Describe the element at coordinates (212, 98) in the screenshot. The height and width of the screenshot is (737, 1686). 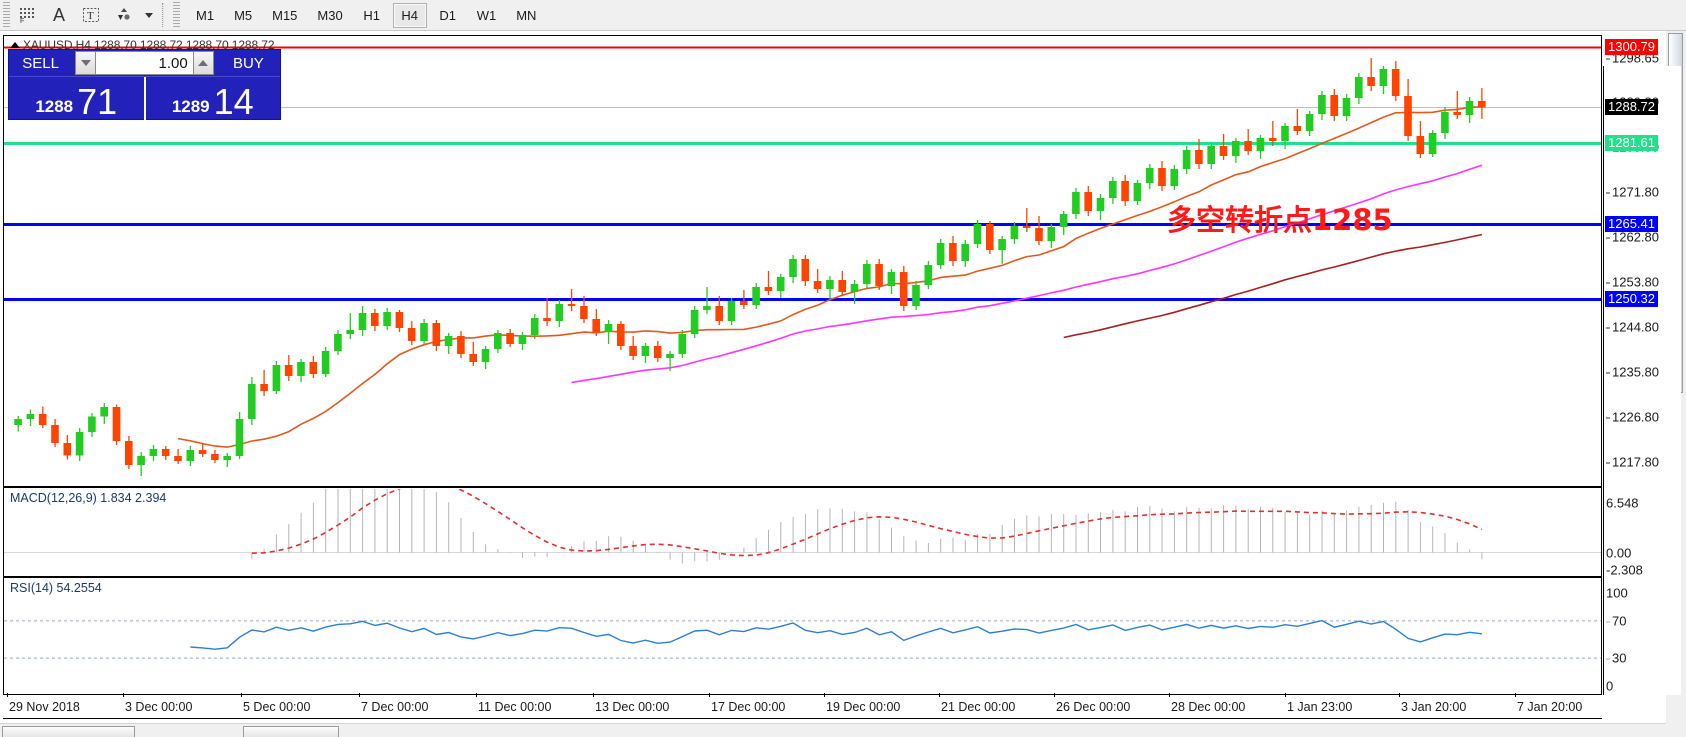
I see `buy-button: 1289 14` at that location.